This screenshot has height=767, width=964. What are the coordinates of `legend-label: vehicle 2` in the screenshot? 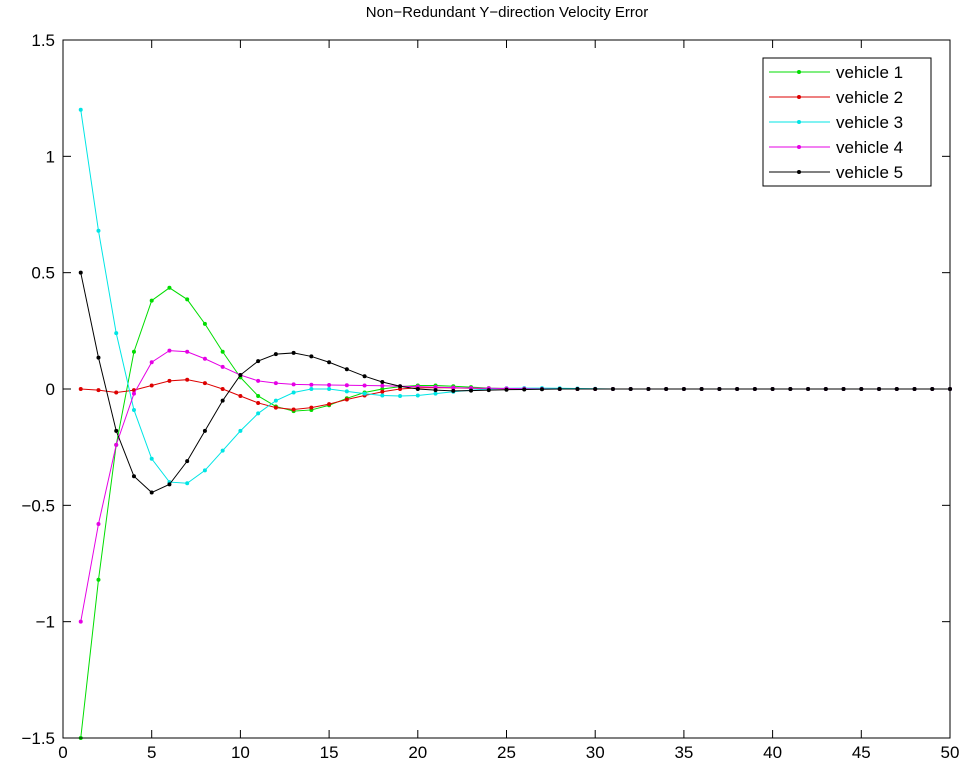 It's located at (869, 97).